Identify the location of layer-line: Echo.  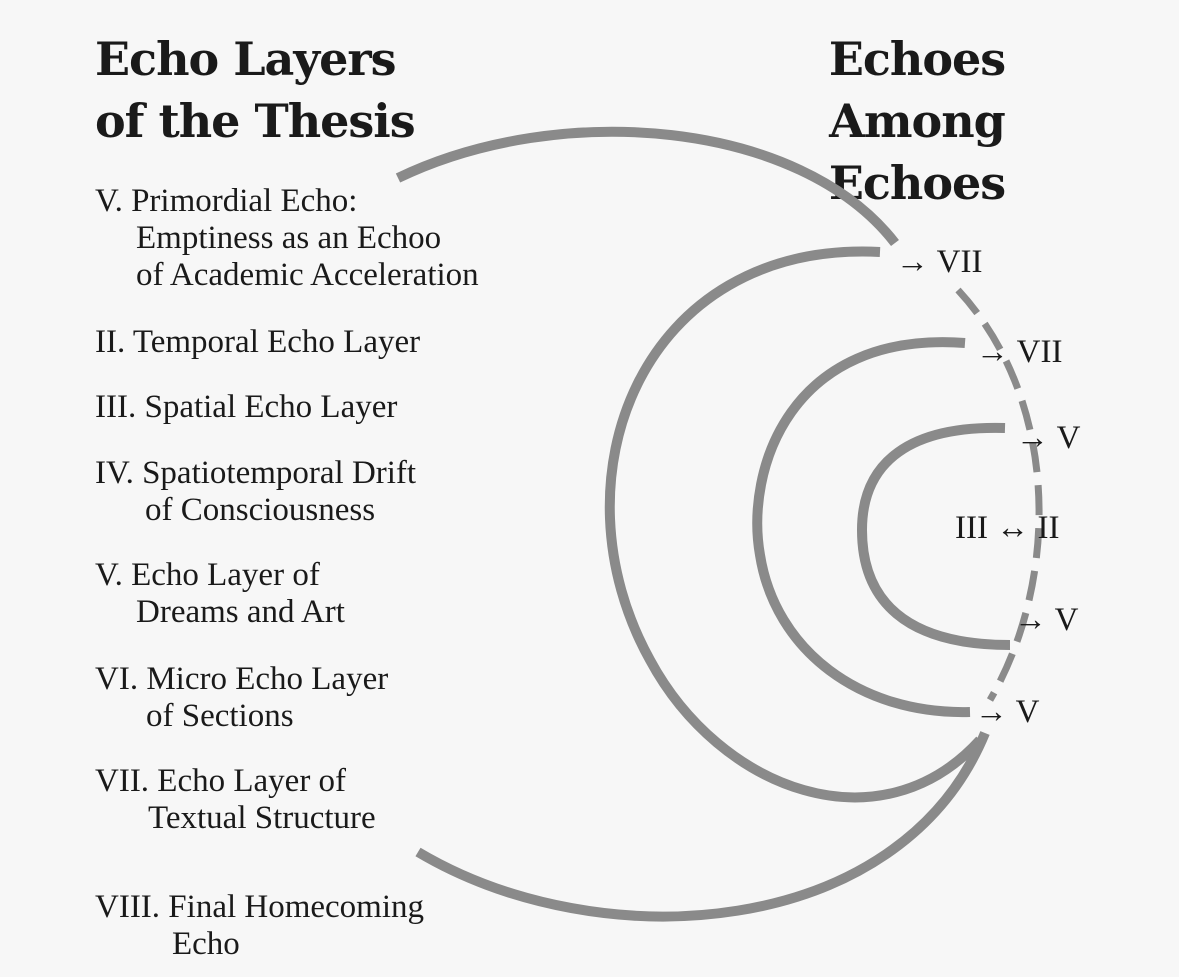
(206, 944).